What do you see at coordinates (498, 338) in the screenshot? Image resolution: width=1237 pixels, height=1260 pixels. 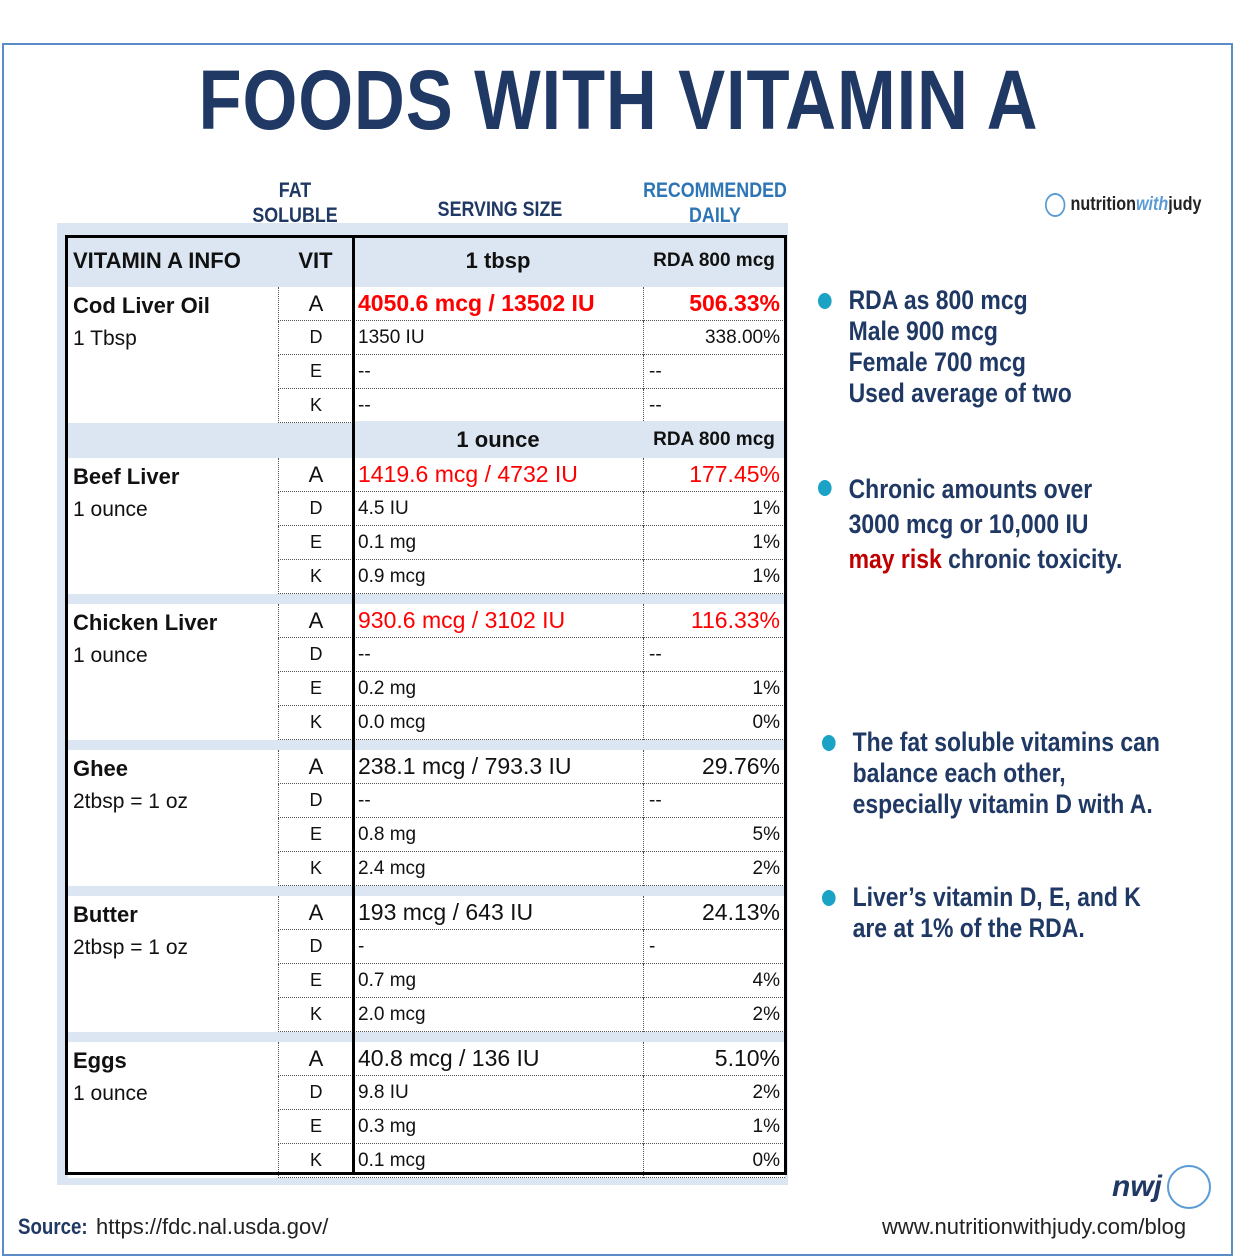 I see `amount-cell: 1350 IU` at bounding box center [498, 338].